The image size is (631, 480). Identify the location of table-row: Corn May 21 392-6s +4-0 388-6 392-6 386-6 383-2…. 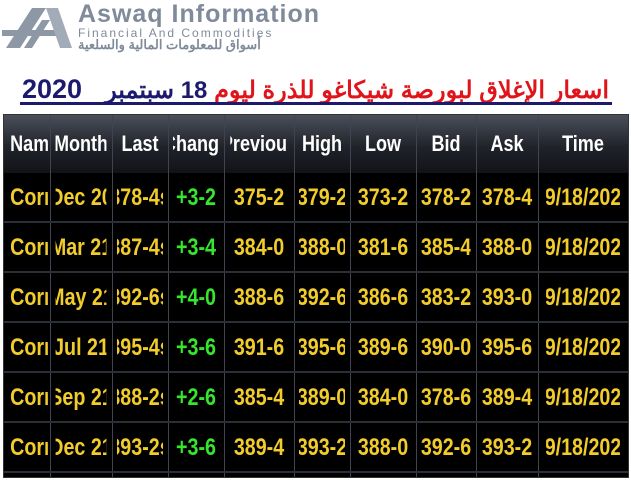
(316, 298).